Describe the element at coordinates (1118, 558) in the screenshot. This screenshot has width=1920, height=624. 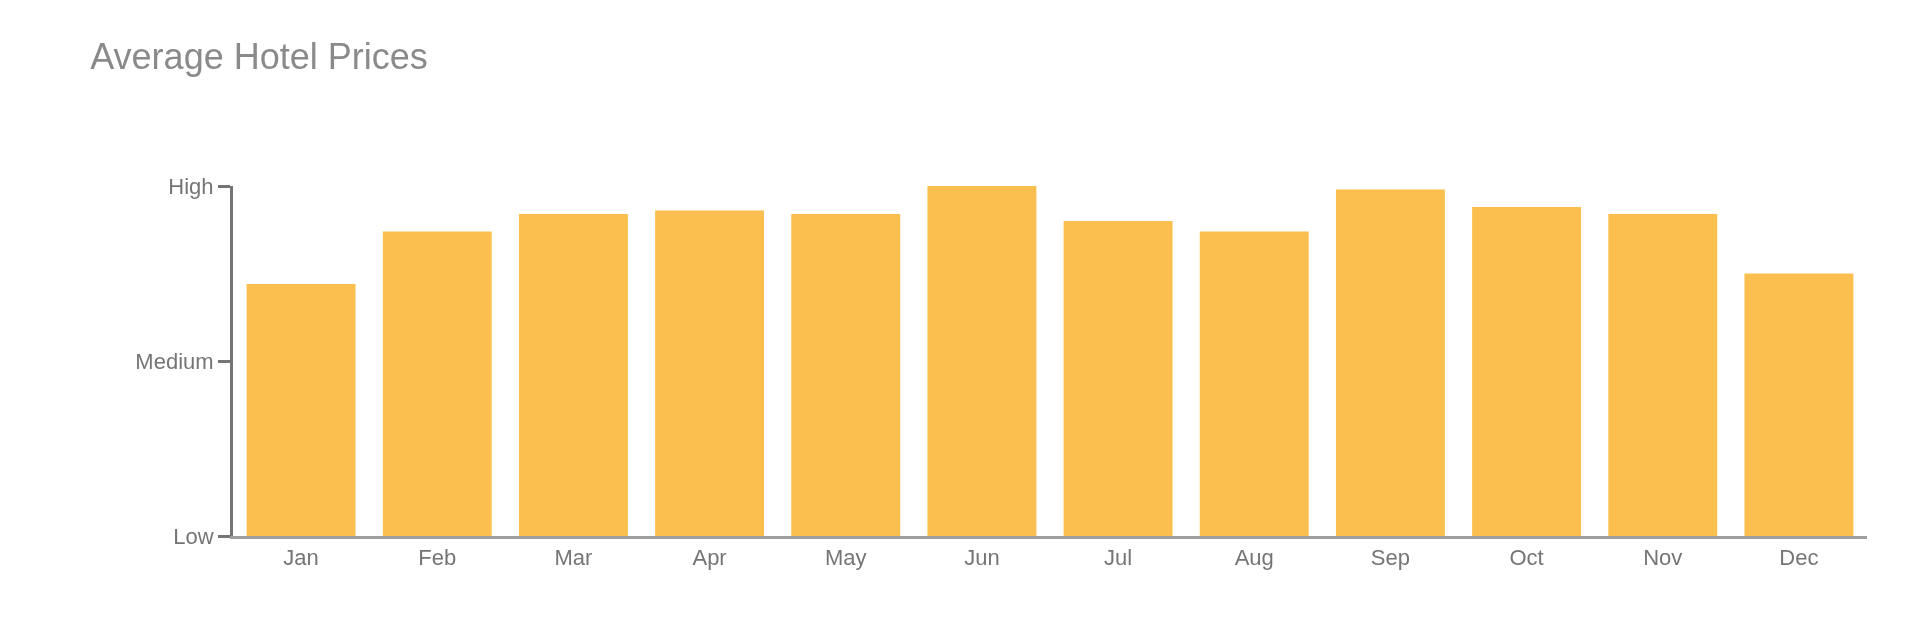
I see `x-tick-label: Jul` at that location.